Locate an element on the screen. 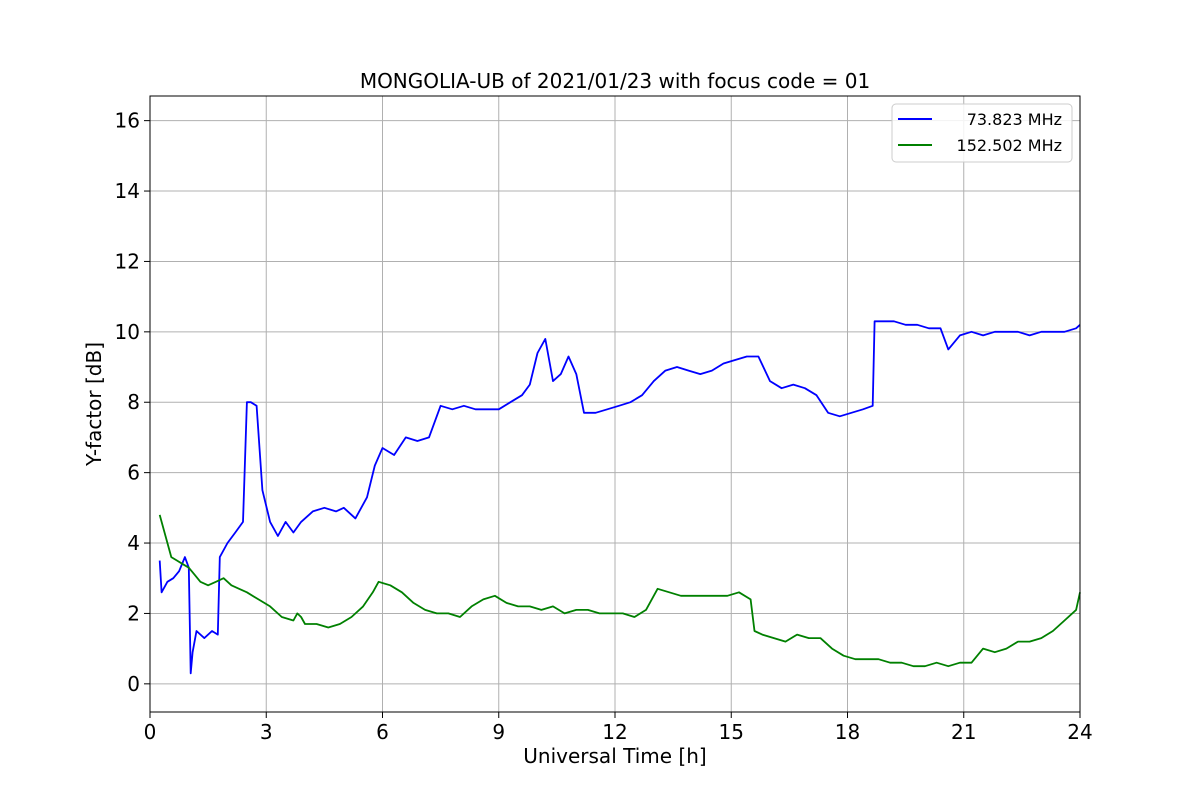 Image resolution: width=1200 pixels, height=800 pixels. y-tick-label: 10 is located at coordinates (127, 332).